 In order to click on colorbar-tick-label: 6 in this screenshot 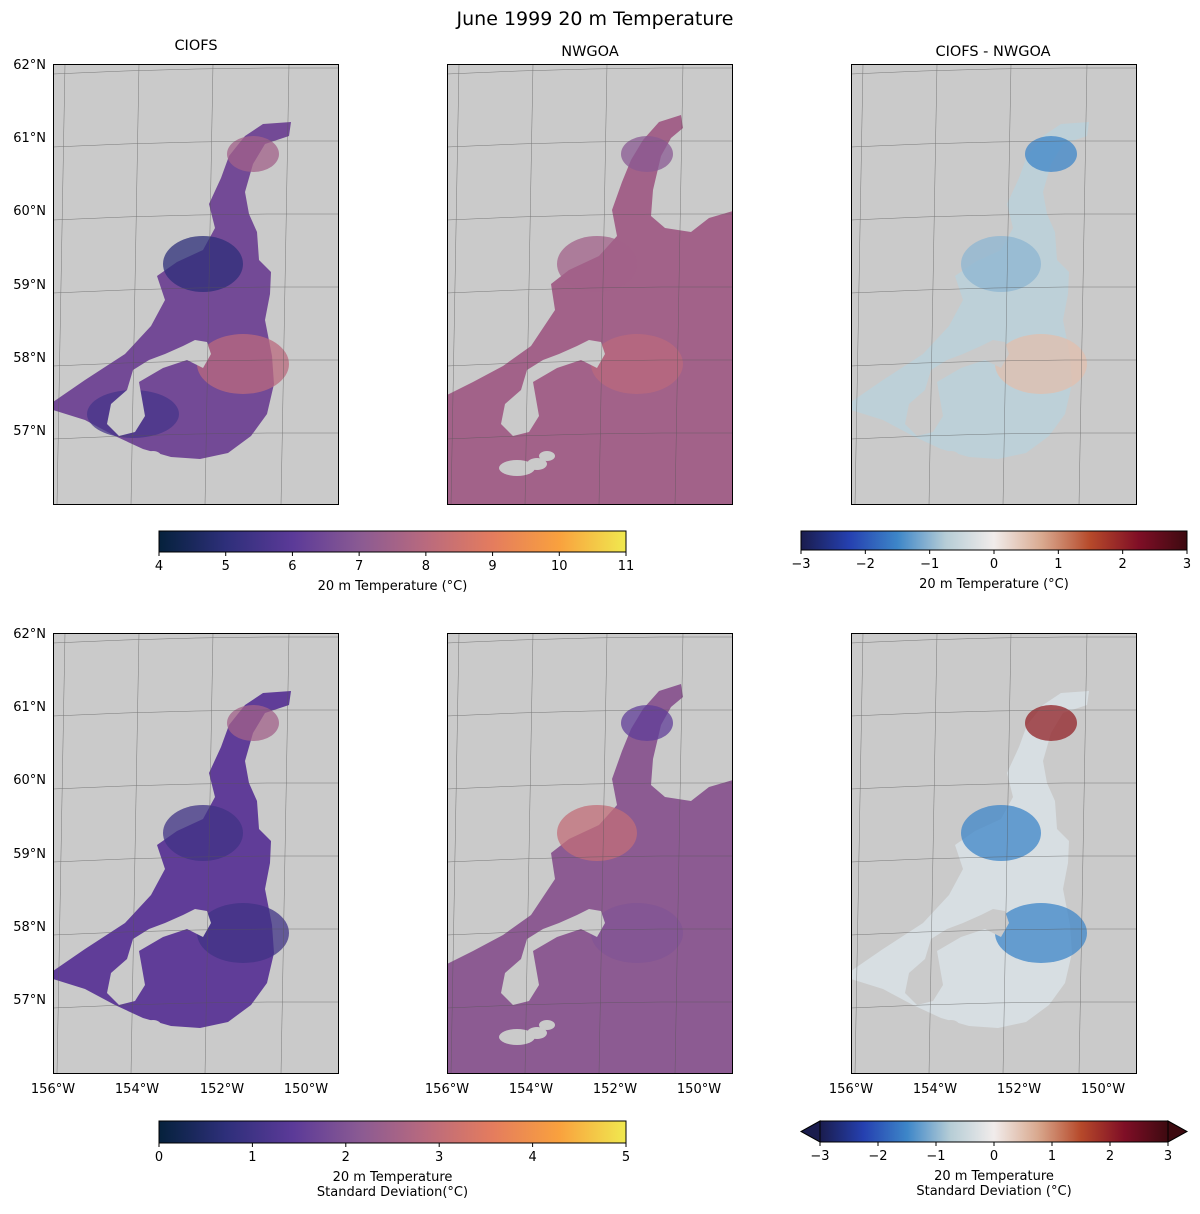, I will do `click(292, 566)`.